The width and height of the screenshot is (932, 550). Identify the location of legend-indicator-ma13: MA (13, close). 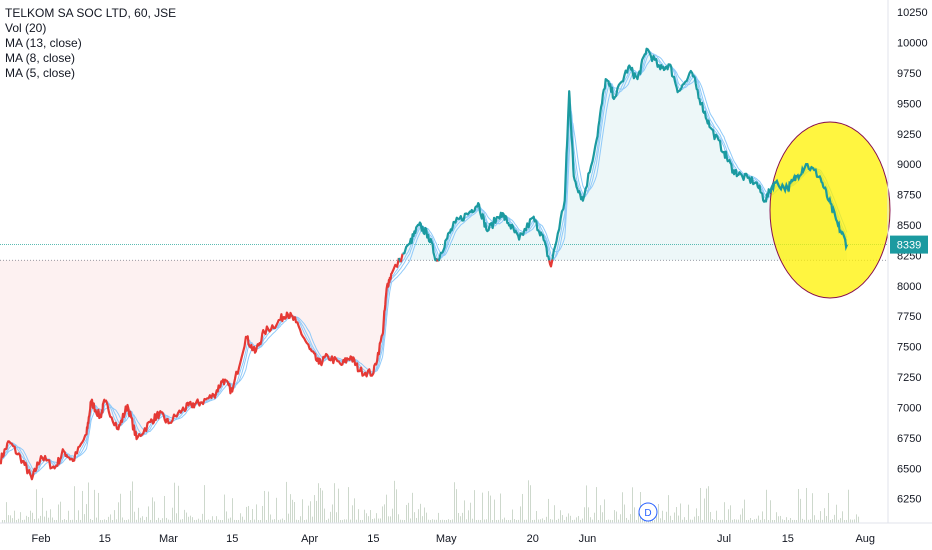
(43, 43).